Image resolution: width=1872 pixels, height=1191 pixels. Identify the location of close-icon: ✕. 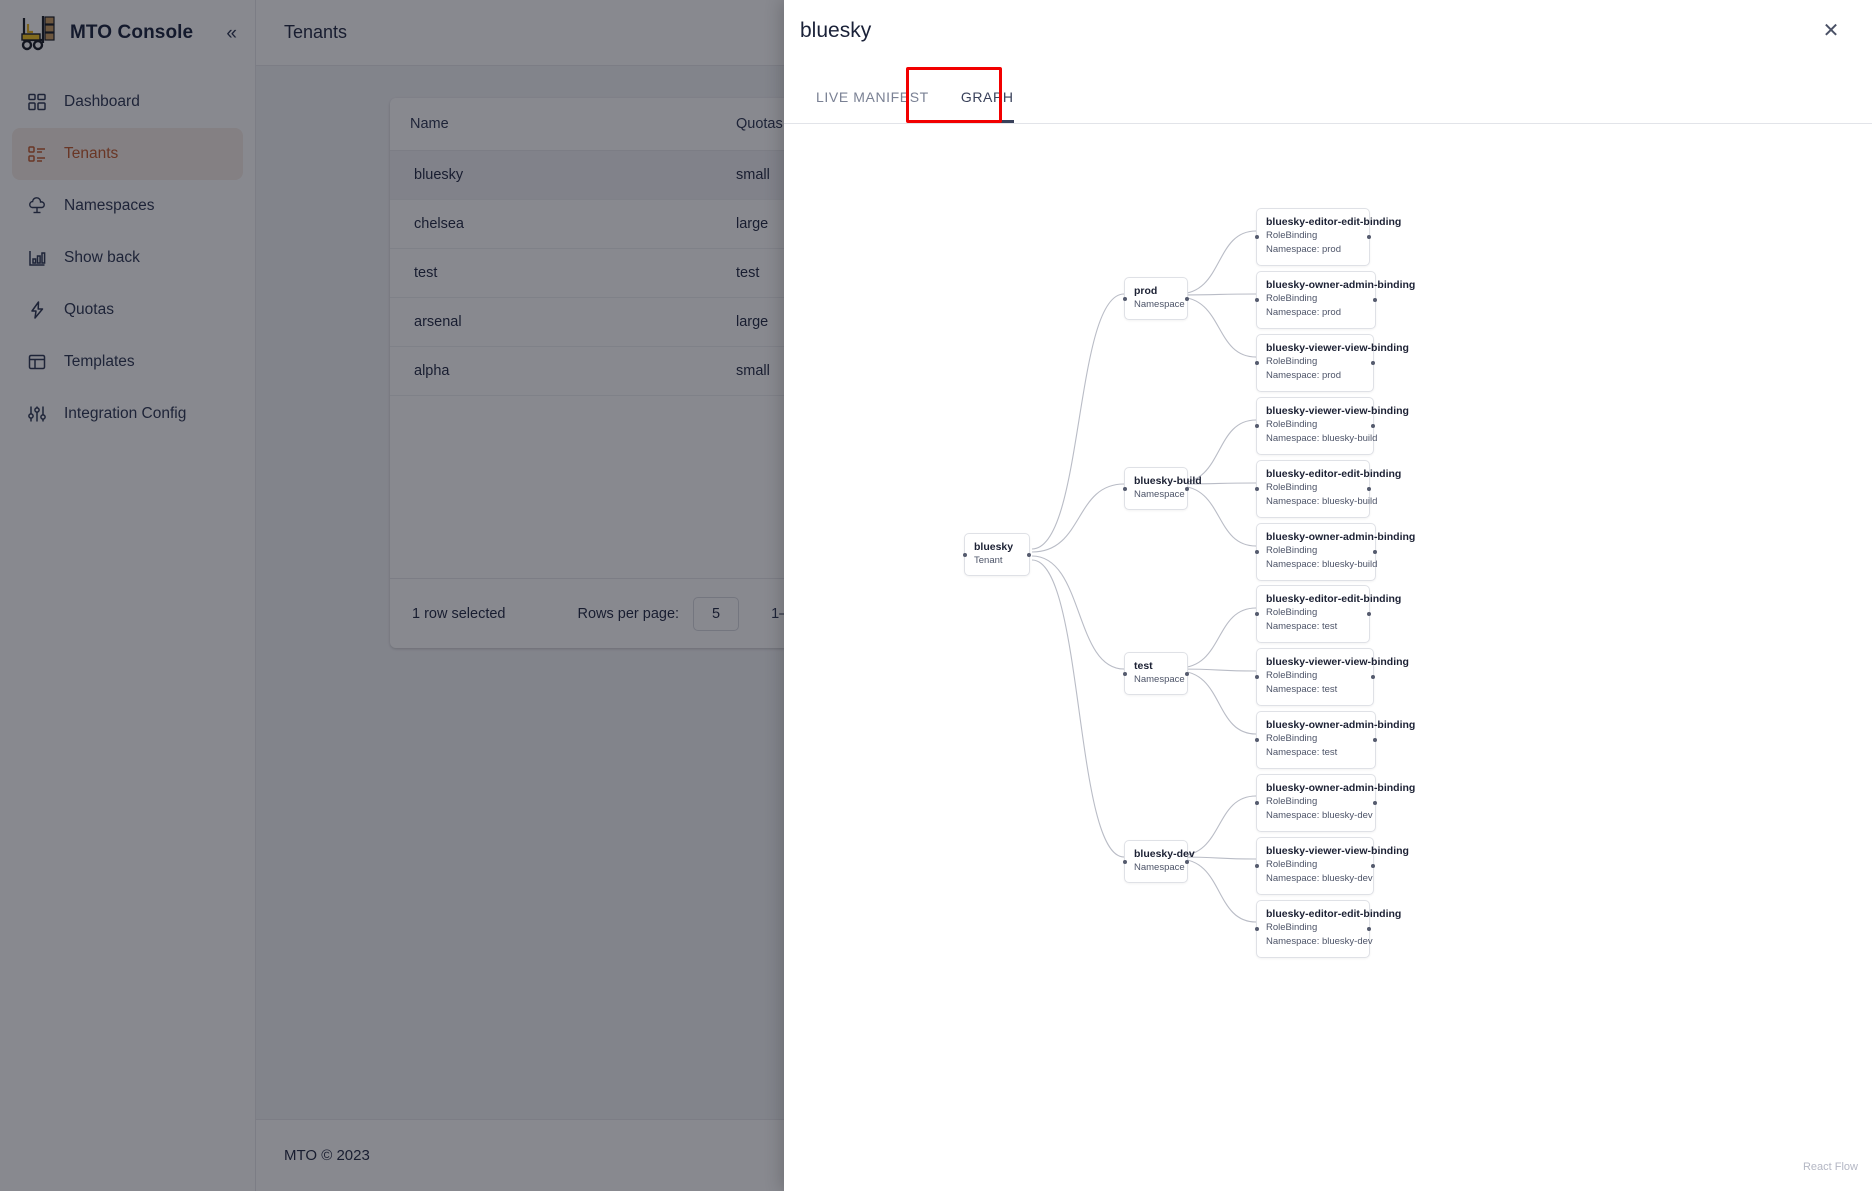
(1831, 31).